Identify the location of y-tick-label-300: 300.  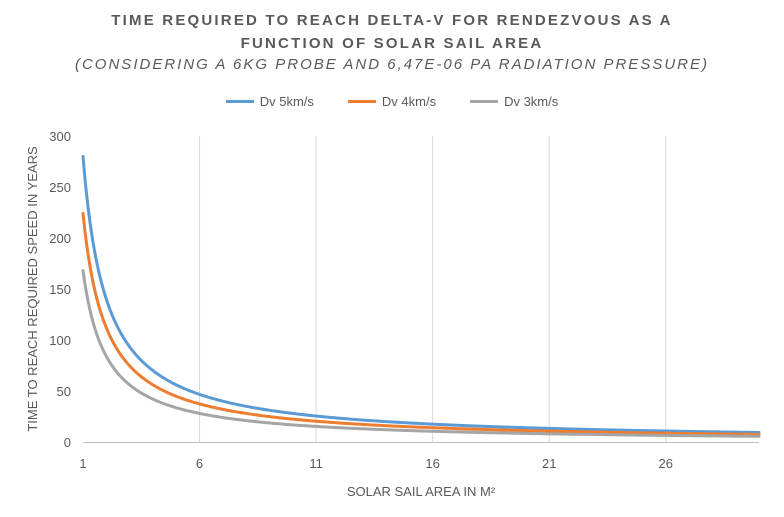
(60, 136).